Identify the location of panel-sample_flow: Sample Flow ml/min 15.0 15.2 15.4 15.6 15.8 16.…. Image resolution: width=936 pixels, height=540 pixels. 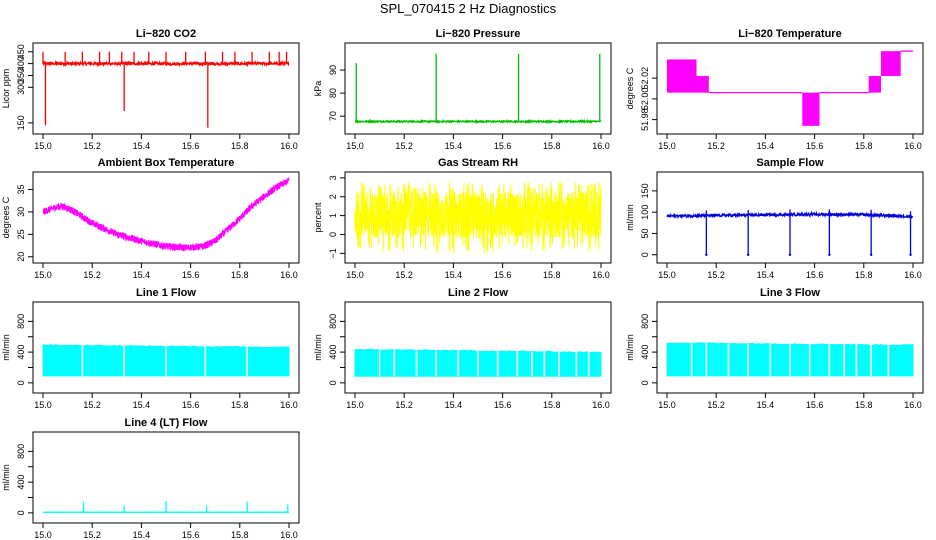
(774, 218).